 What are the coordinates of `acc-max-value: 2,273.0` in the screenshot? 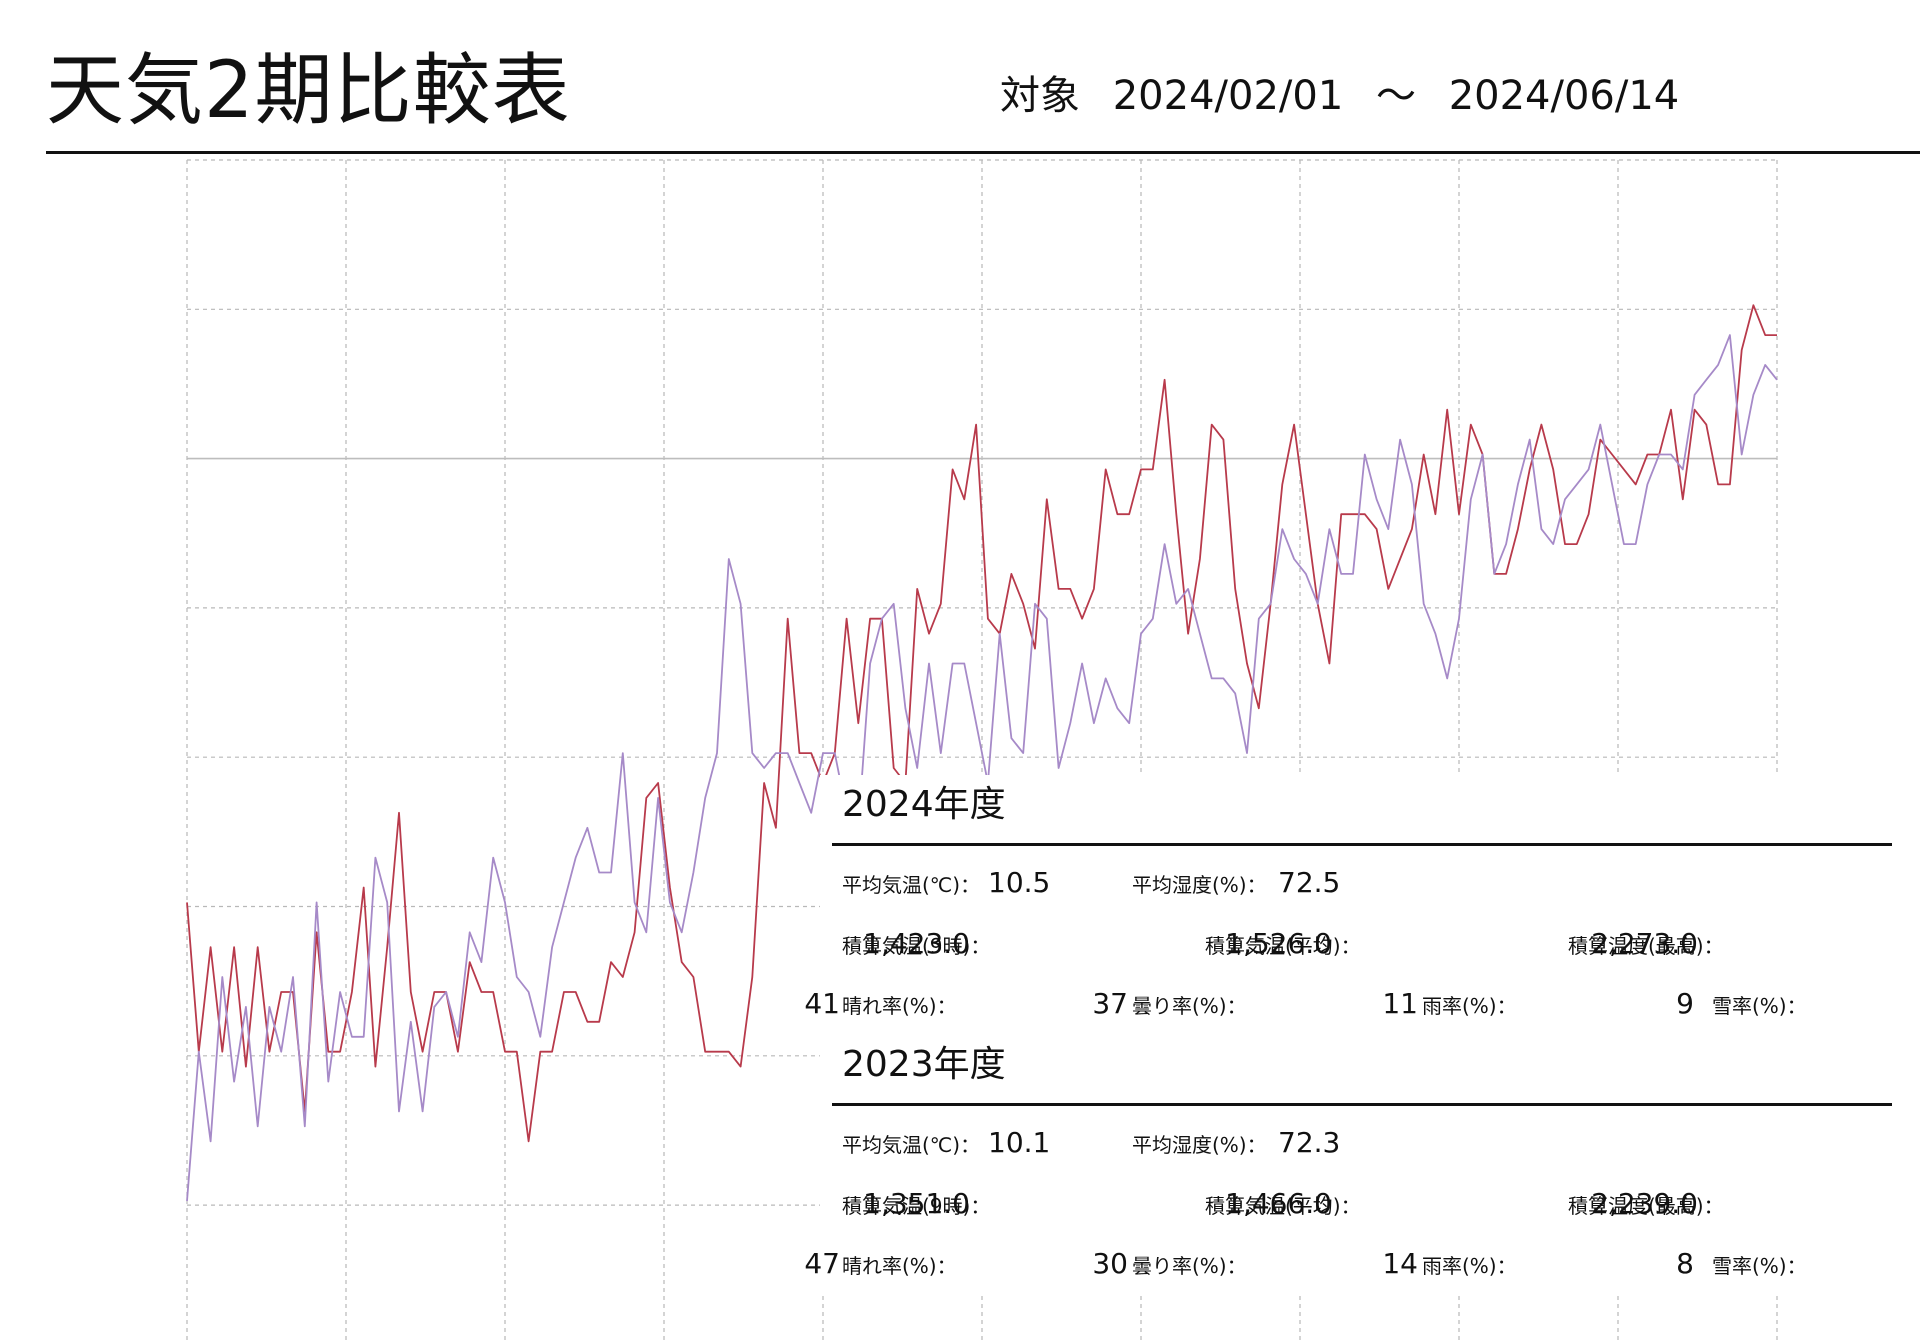 It's located at (1644, 943).